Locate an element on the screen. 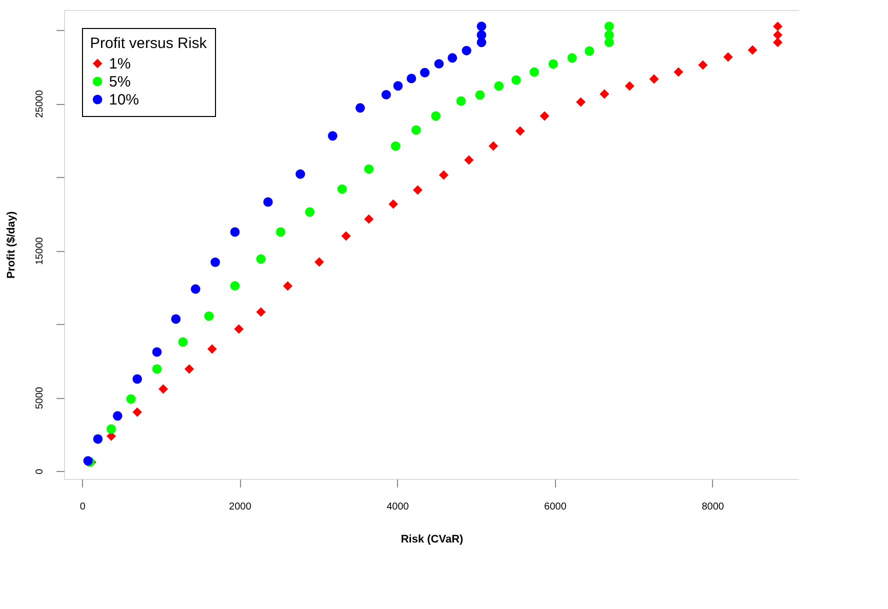 The width and height of the screenshot is (888, 609). legend-title: Profit versus Risk is located at coordinates (149, 43).